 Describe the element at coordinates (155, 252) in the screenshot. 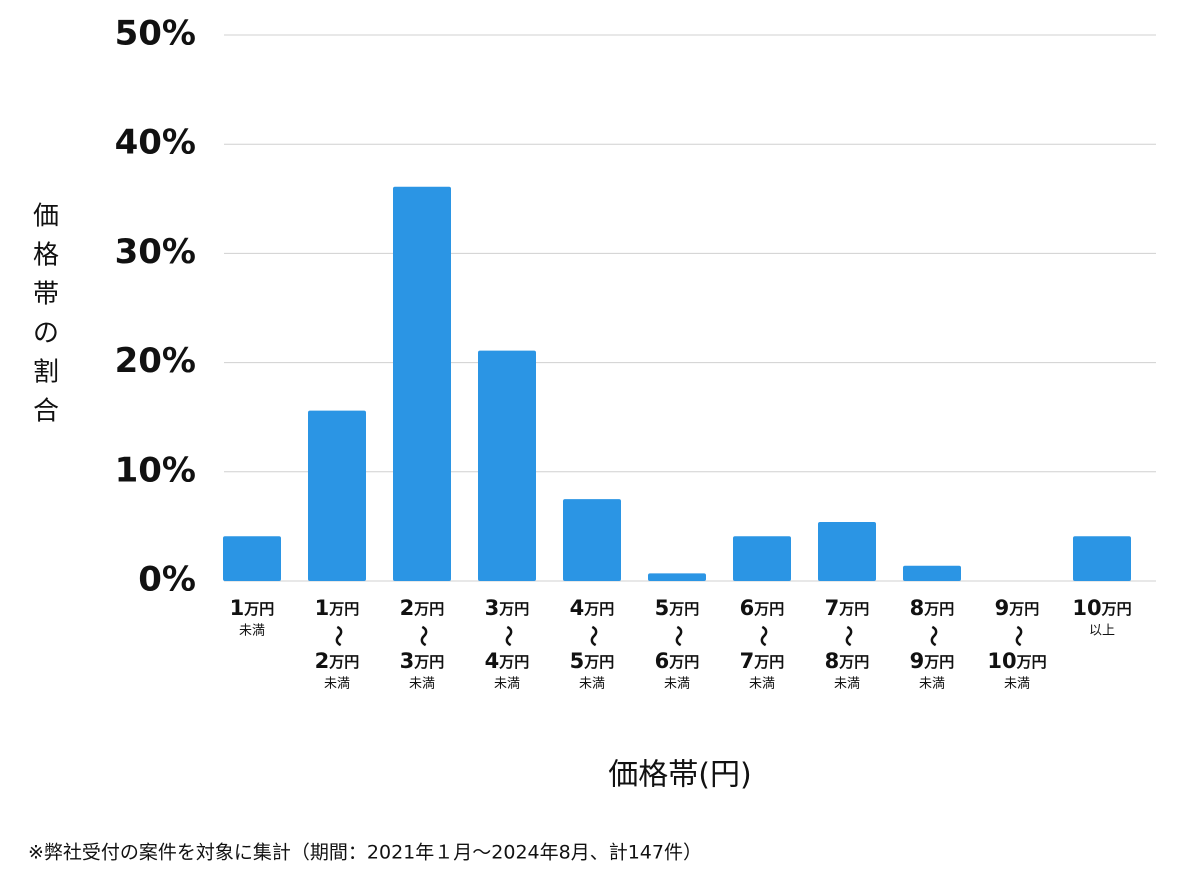

I see `y-tick-label: 30%` at that location.